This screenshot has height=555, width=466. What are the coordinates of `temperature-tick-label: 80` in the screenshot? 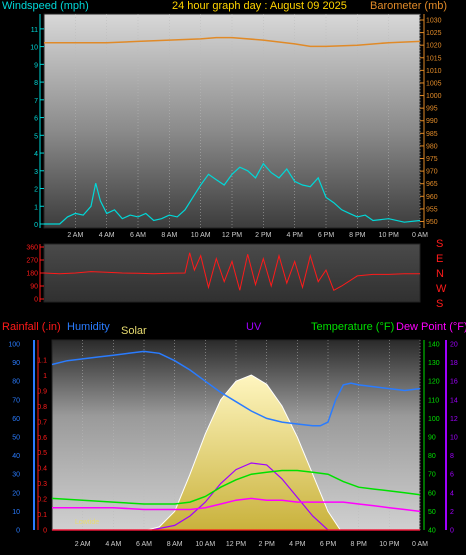 It's located at (432, 456).